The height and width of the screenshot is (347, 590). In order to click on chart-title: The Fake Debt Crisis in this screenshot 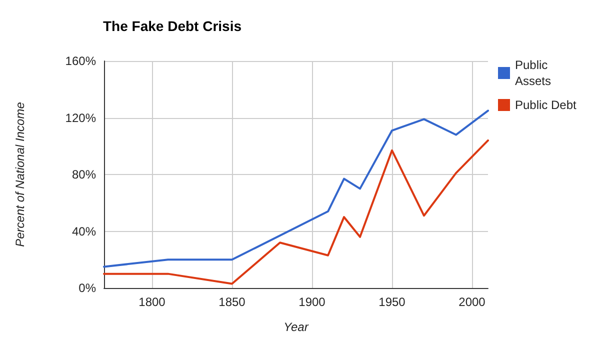, I will do `click(172, 26)`.